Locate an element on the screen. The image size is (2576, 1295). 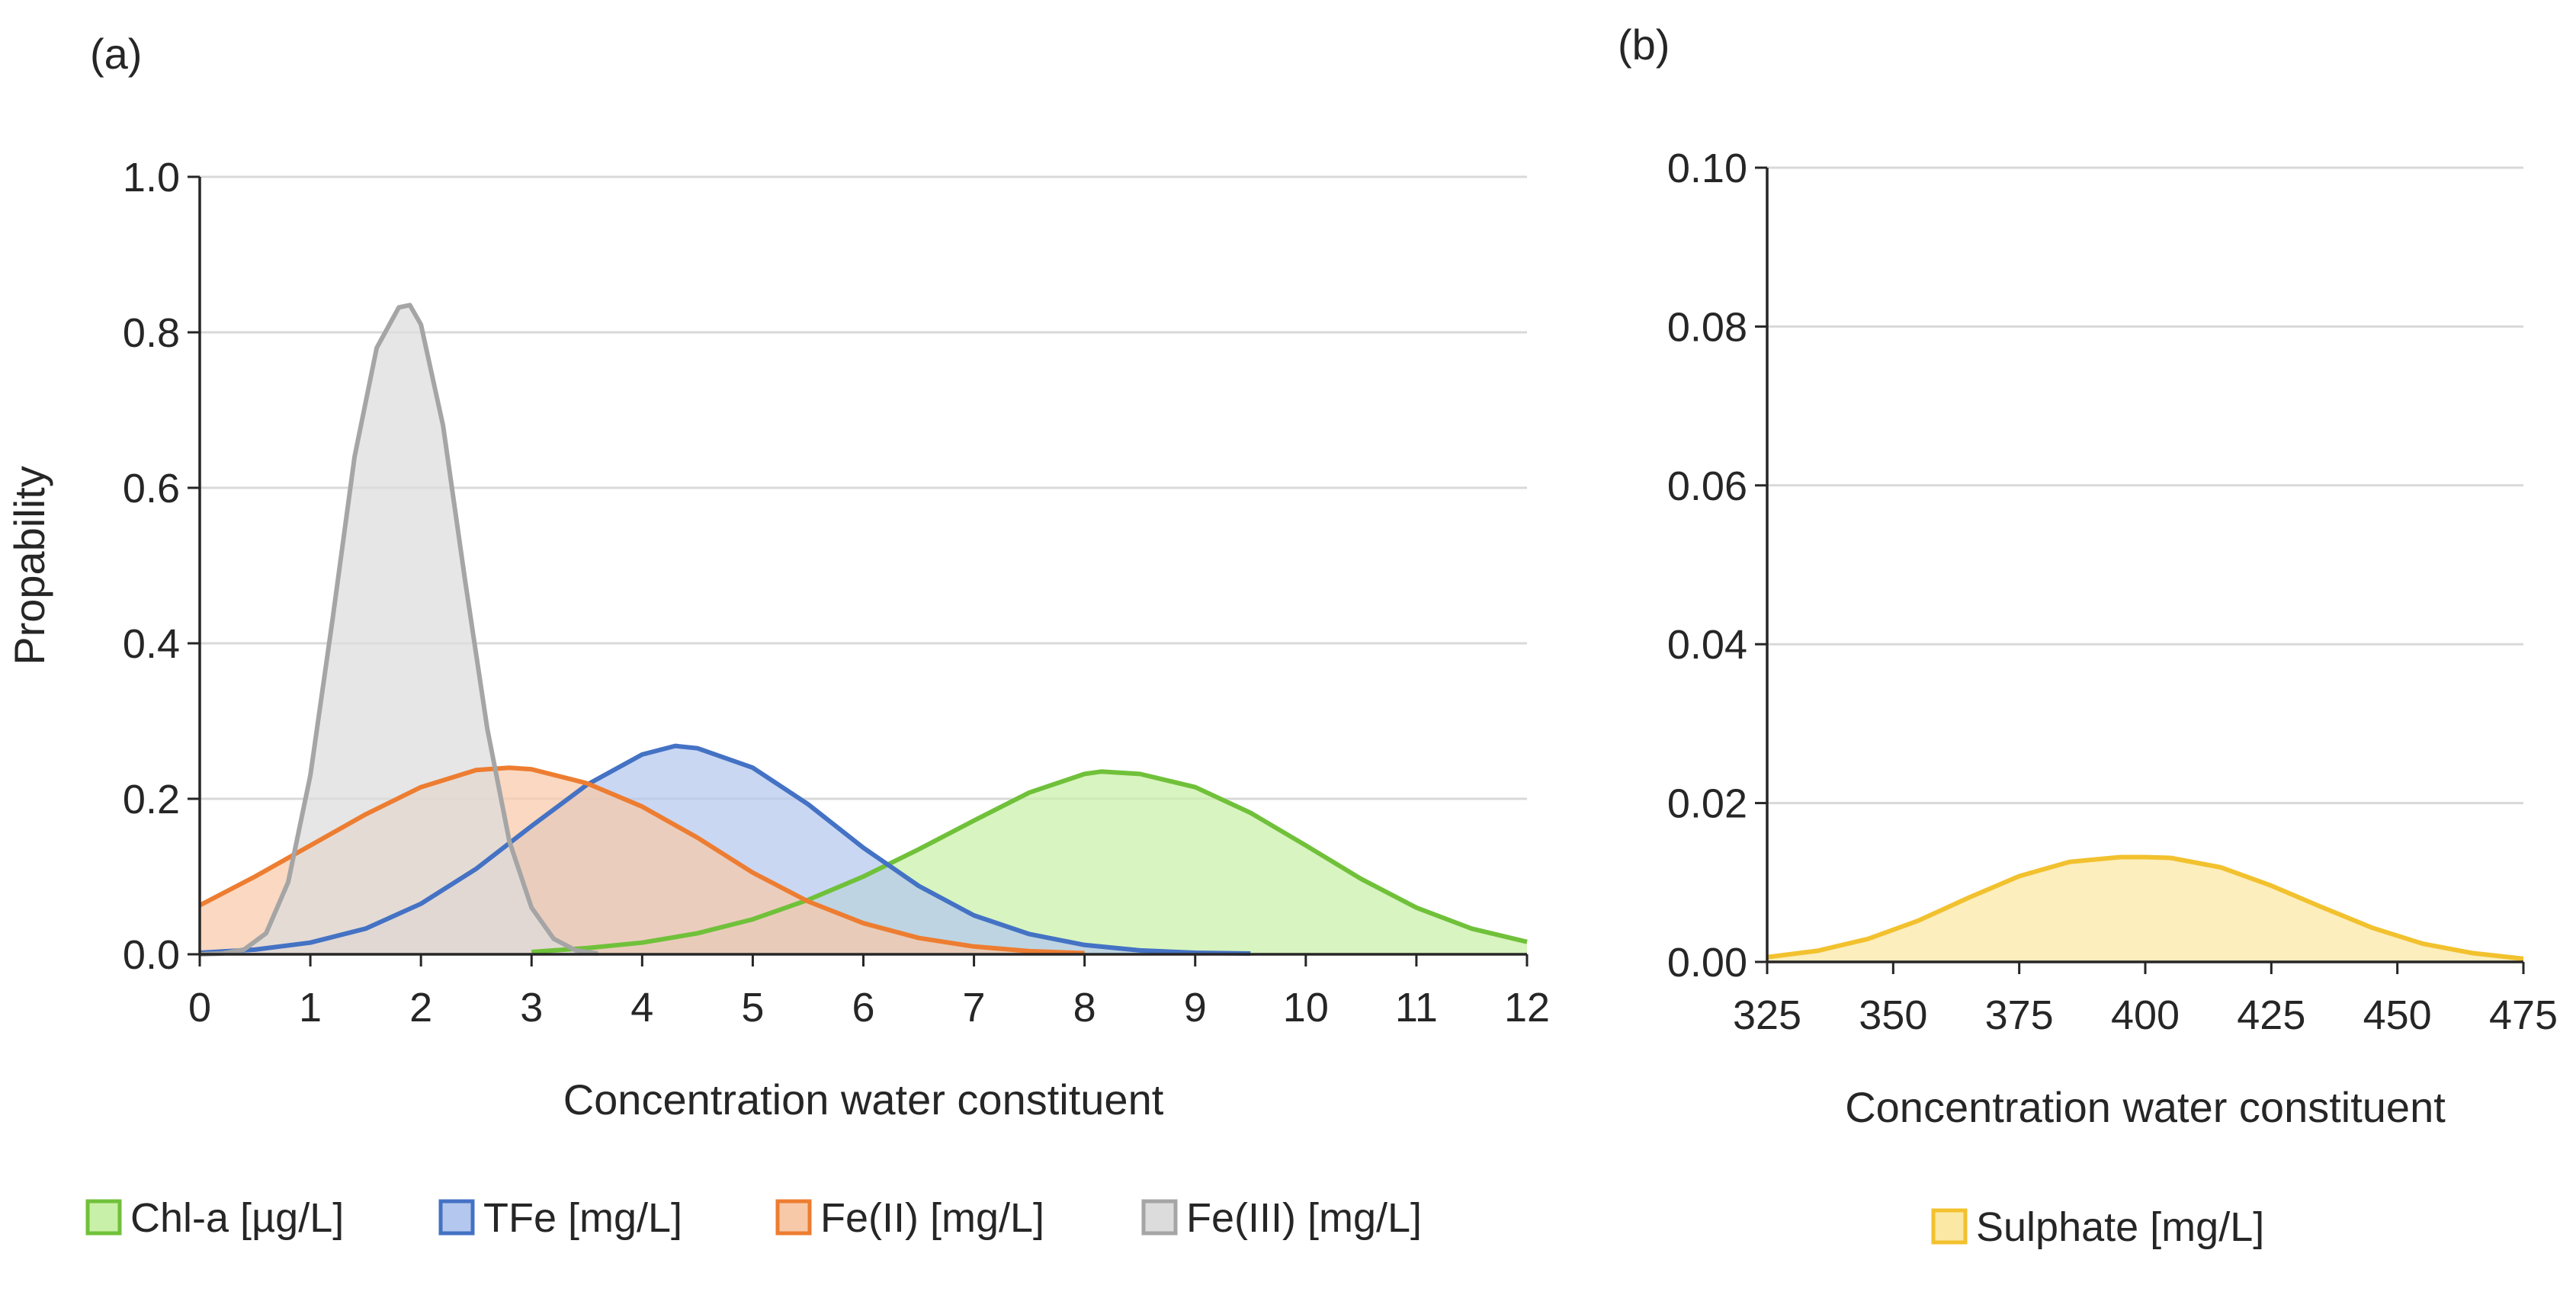
panel-b-x-tick-label: 325 is located at coordinates (1767, 1015).